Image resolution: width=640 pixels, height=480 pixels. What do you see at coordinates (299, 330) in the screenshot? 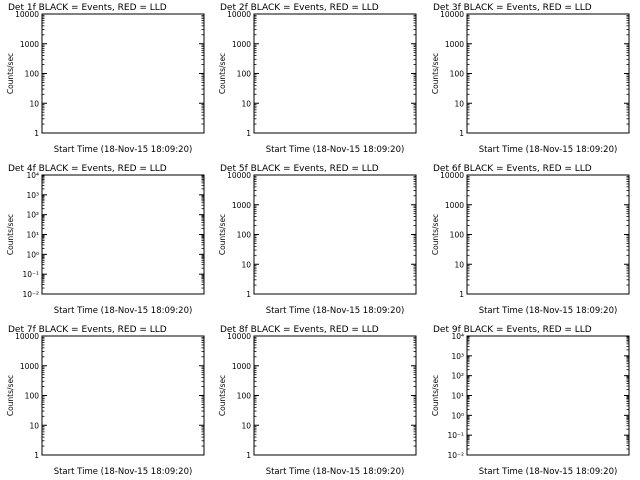
I see `panel-title: Det 8f BLACK = Events, RED = LLD` at bounding box center [299, 330].